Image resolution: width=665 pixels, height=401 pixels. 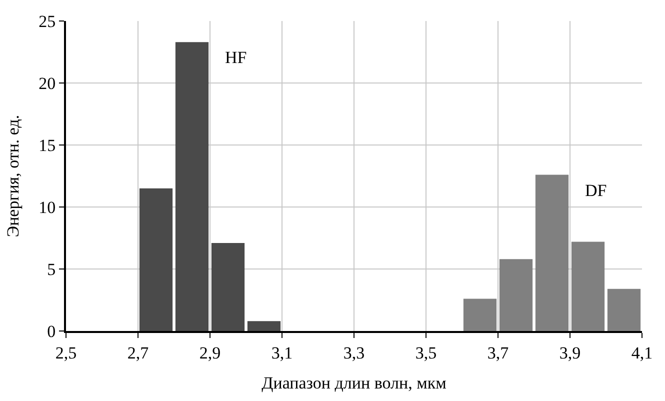 What do you see at coordinates (596, 190) in the screenshot?
I see `series-label: DF` at bounding box center [596, 190].